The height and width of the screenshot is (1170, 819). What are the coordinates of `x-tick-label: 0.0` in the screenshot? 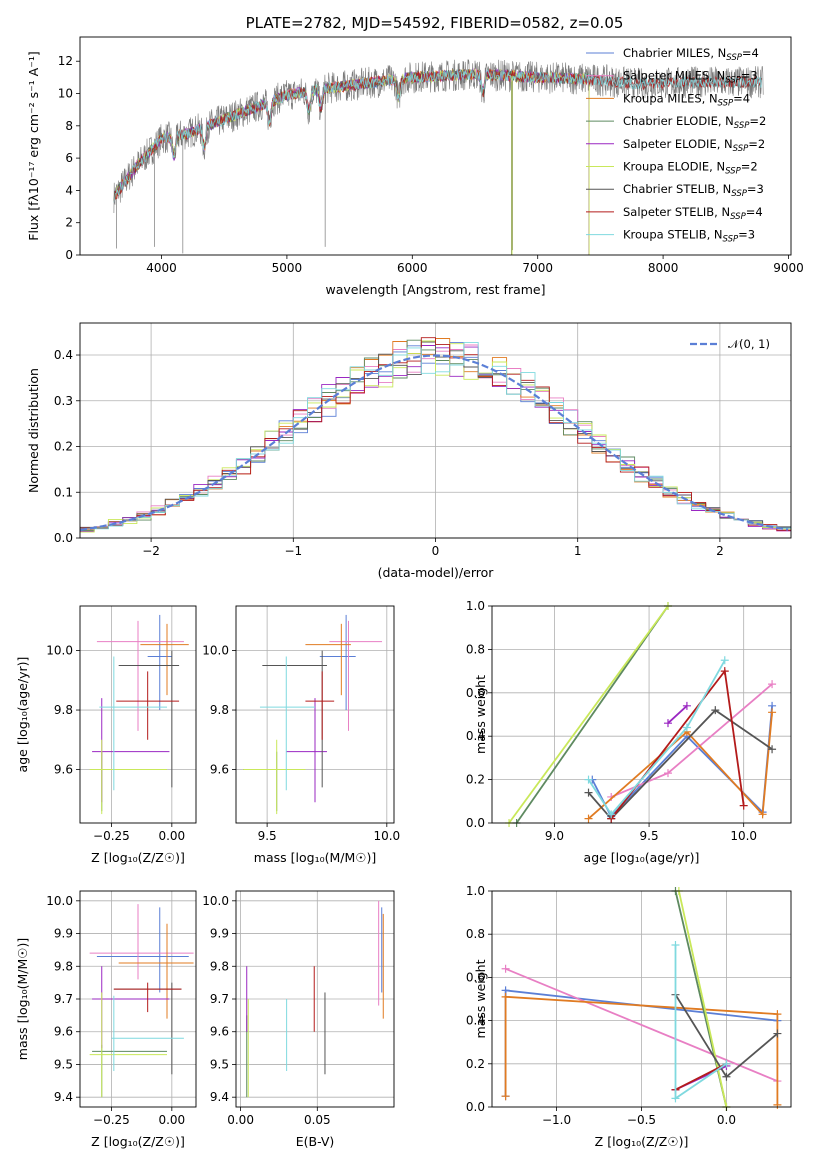 It's located at (726, 1120).